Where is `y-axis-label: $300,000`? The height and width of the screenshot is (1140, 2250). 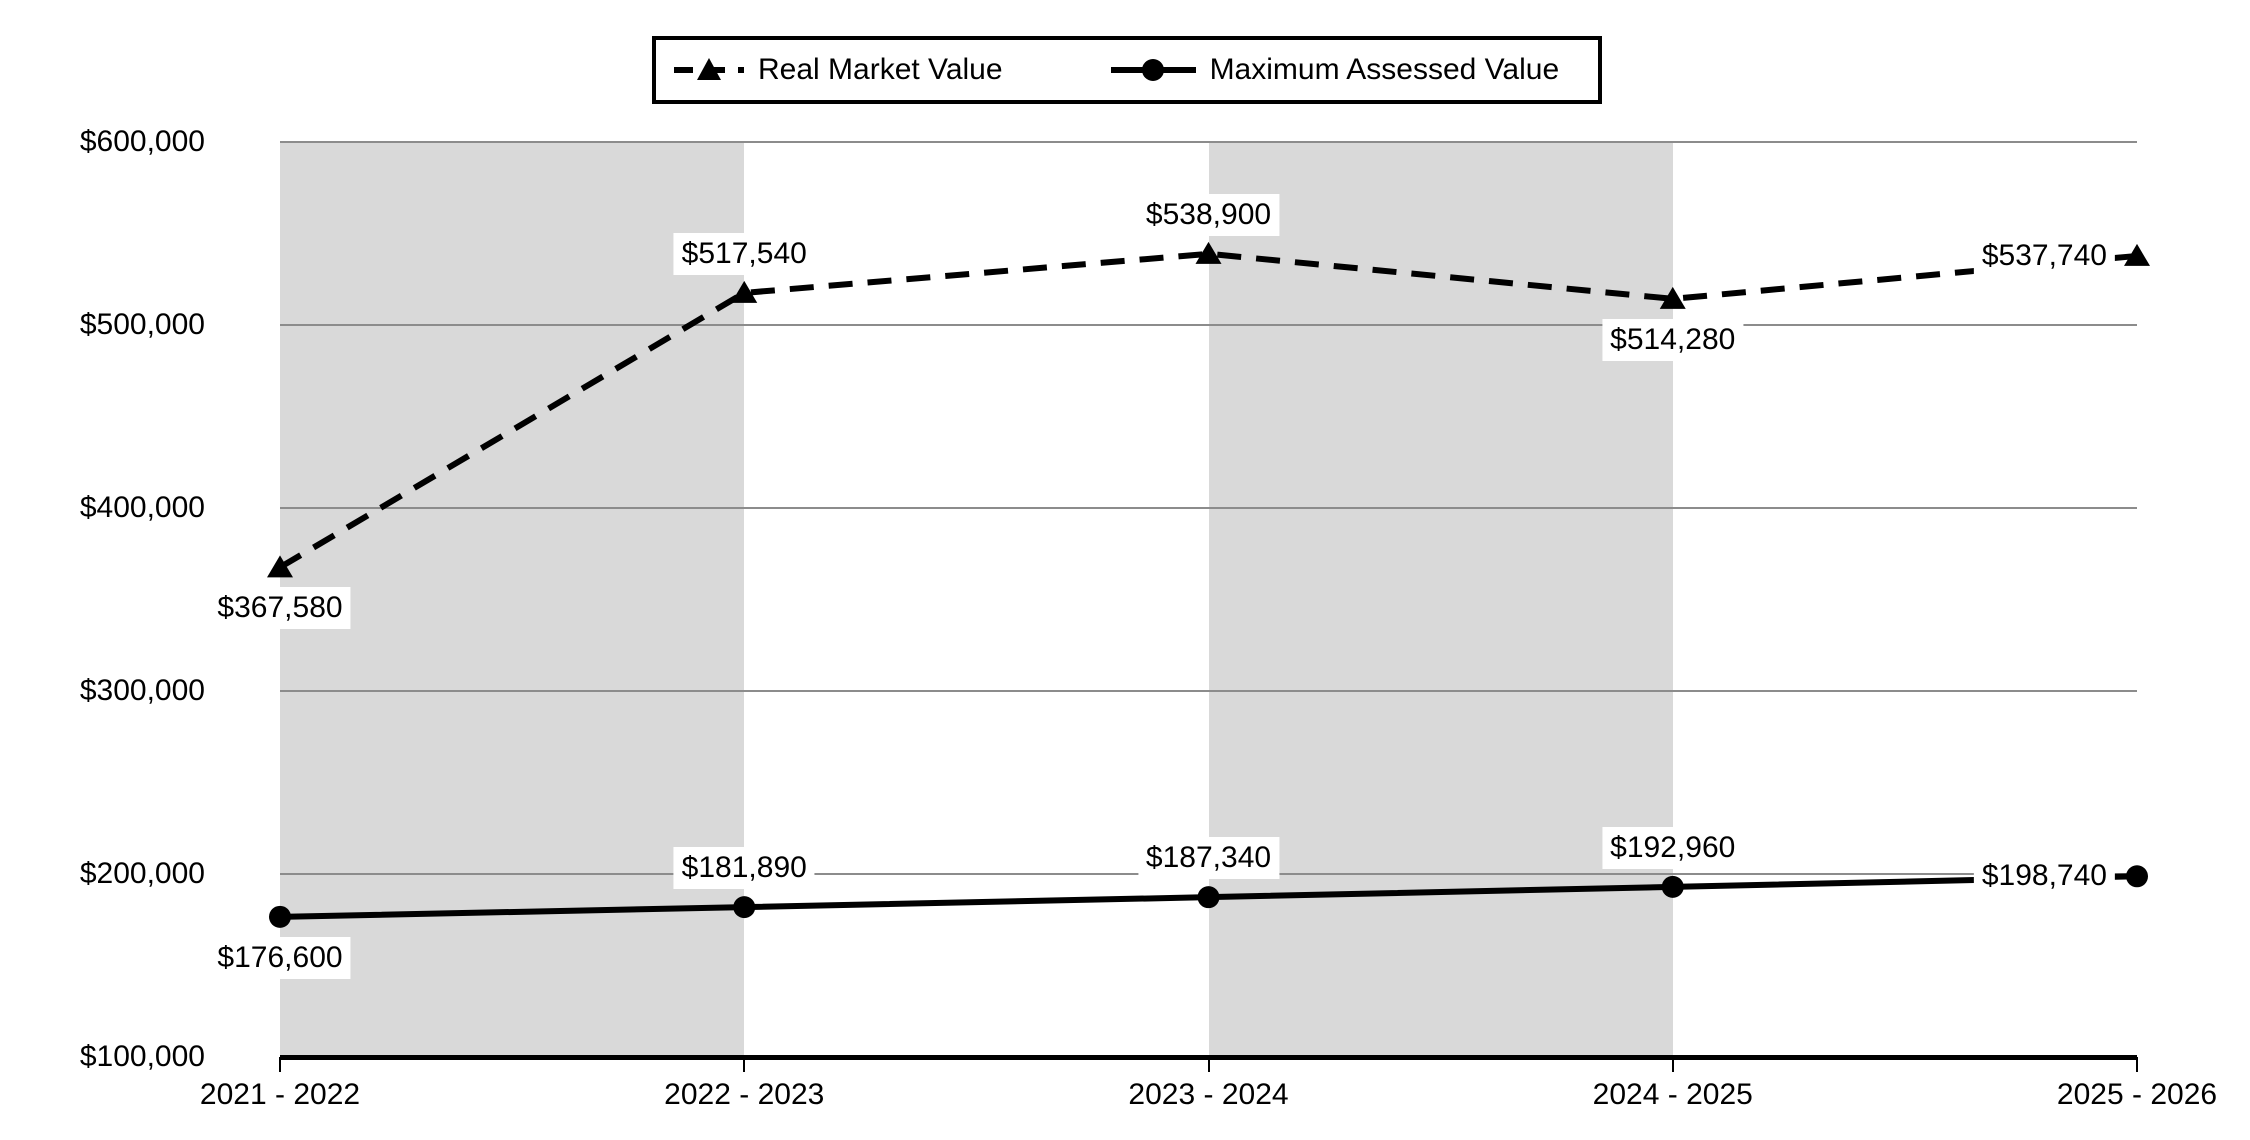
y-axis-label: $300,000 is located at coordinates (142, 690).